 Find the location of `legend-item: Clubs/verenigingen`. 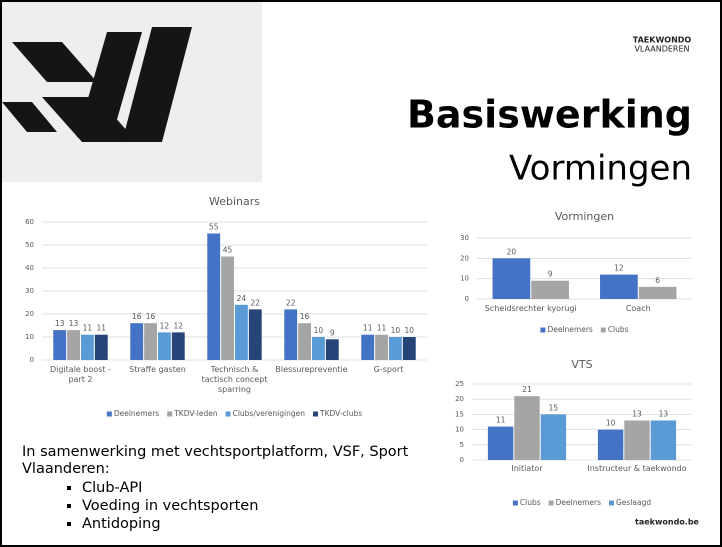

legend-item: Clubs/verenigingen is located at coordinates (265, 413).